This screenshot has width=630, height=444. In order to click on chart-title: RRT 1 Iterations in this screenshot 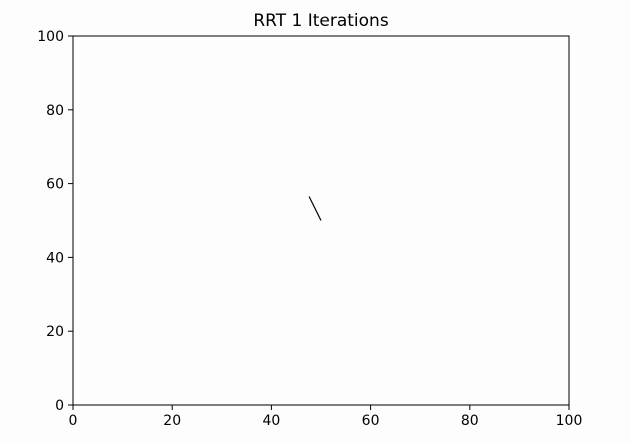, I will do `click(321, 21)`.